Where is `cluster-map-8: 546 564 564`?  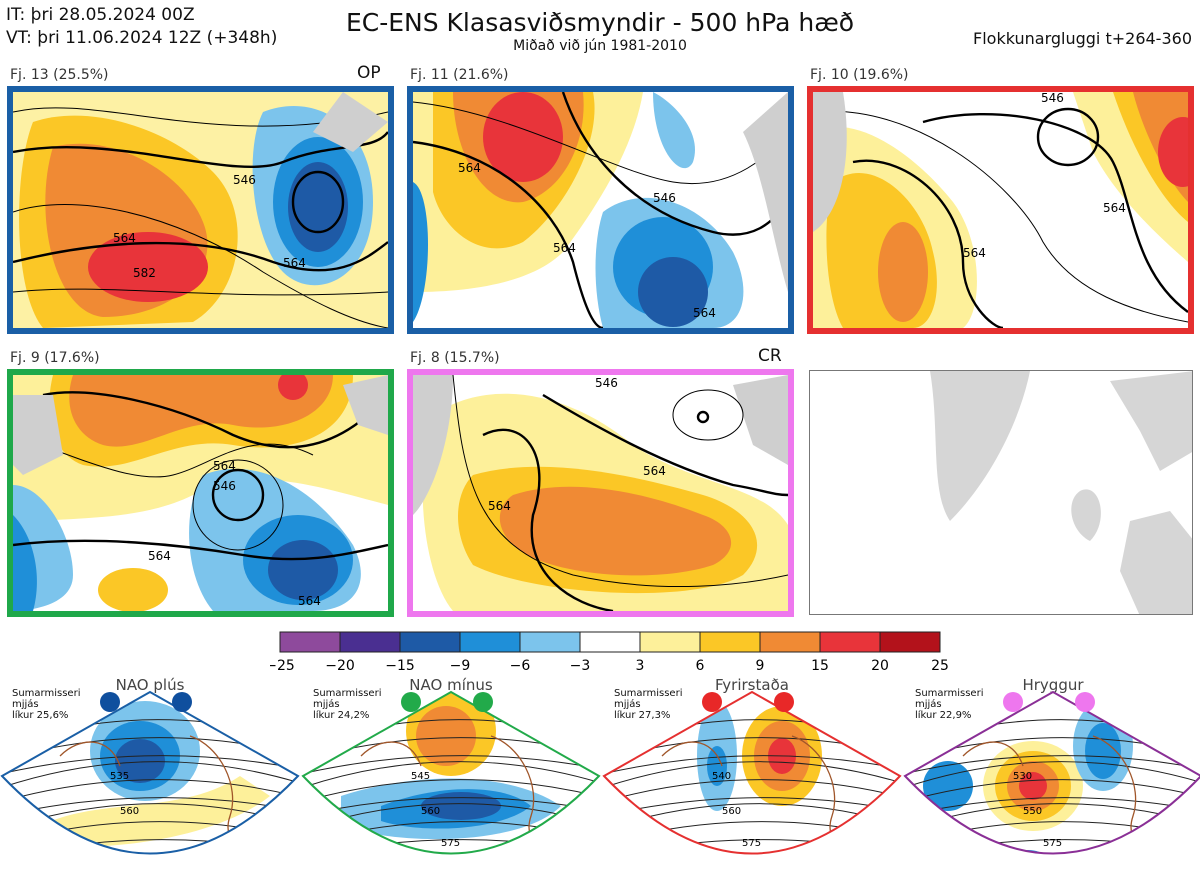
cluster-map-8: 546 564 564 is located at coordinates (600, 493).